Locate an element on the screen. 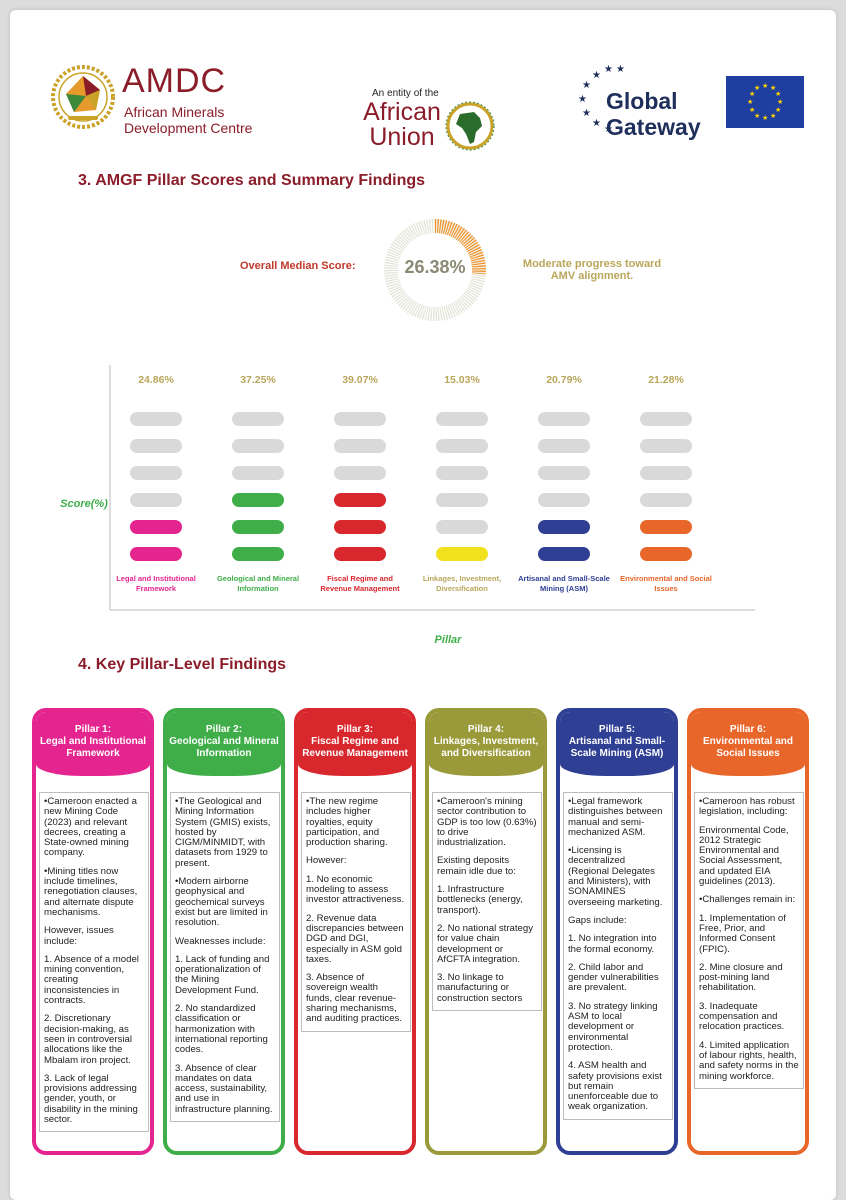 The image size is (846, 1200). value-label: 37.25% is located at coordinates (258, 380).